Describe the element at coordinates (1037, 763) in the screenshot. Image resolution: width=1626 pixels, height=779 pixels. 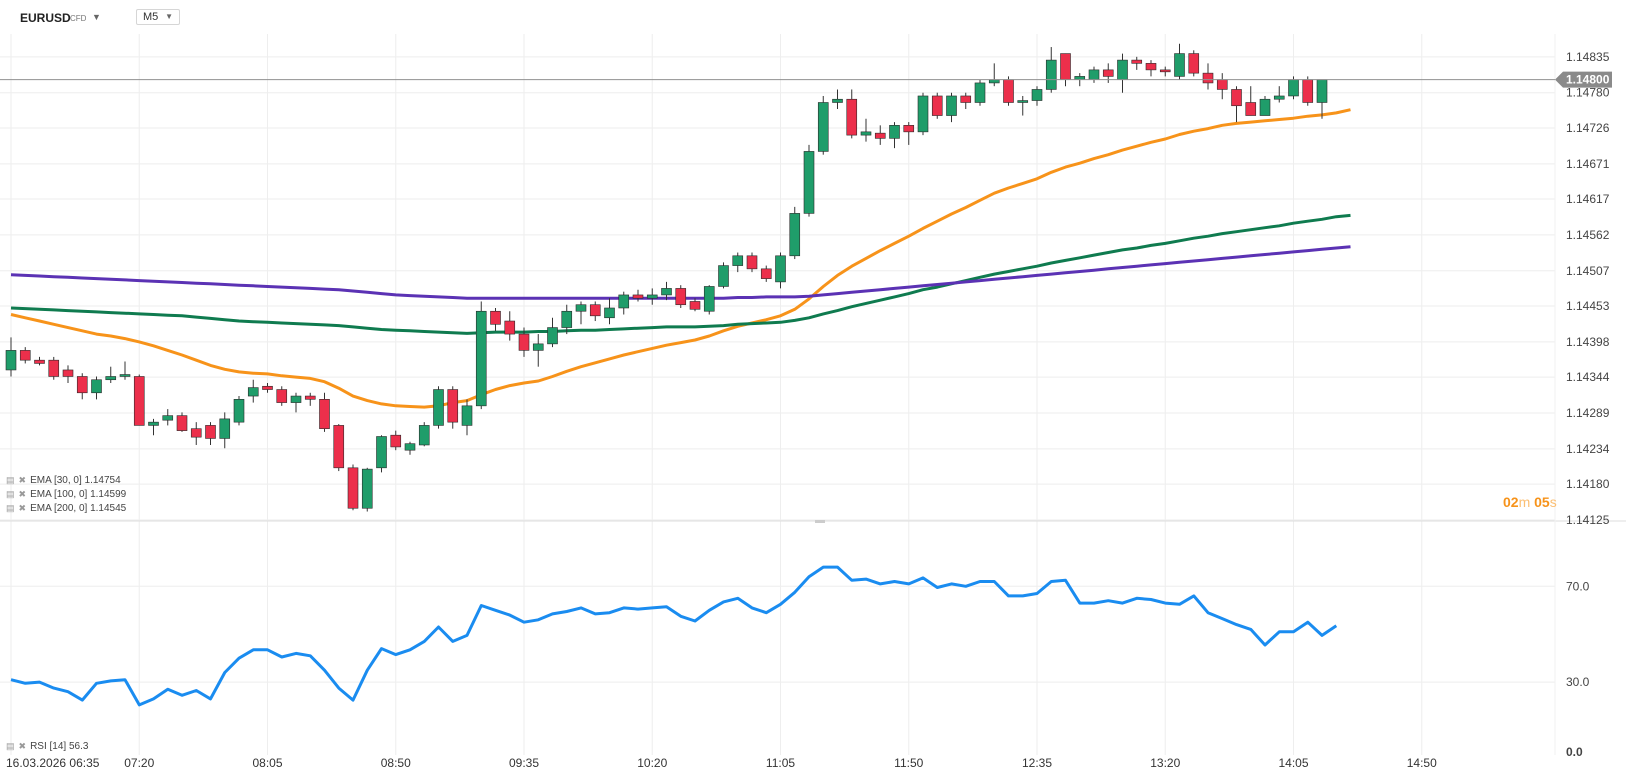
I see `time-tick-label: 12:35` at that location.